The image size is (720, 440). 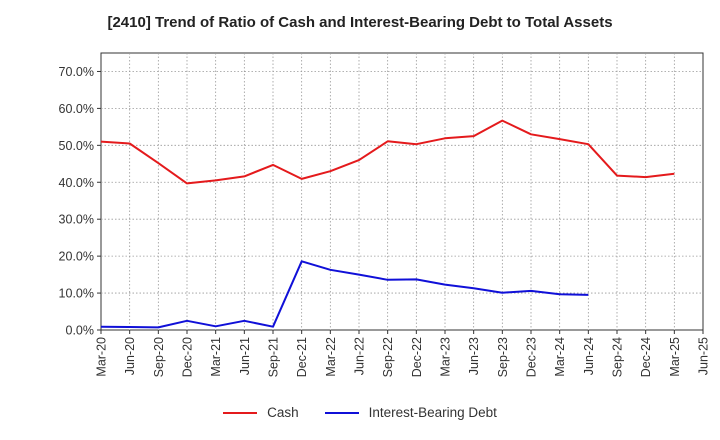 What do you see at coordinates (188, 357) in the screenshot?
I see `x-tick-label: Dec-20` at bounding box center [188, 357].